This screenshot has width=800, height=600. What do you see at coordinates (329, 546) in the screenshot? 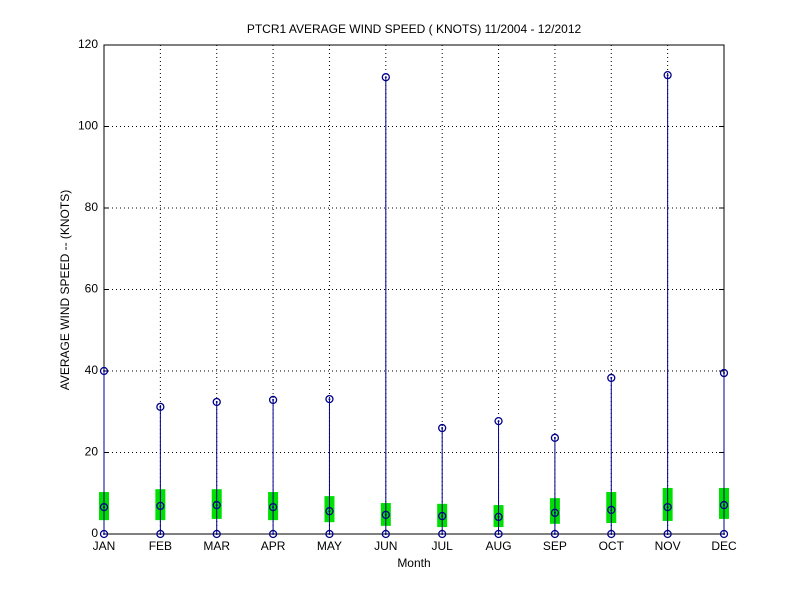
I see `x-tick-label: MAY` at bounding box center [329, 546].